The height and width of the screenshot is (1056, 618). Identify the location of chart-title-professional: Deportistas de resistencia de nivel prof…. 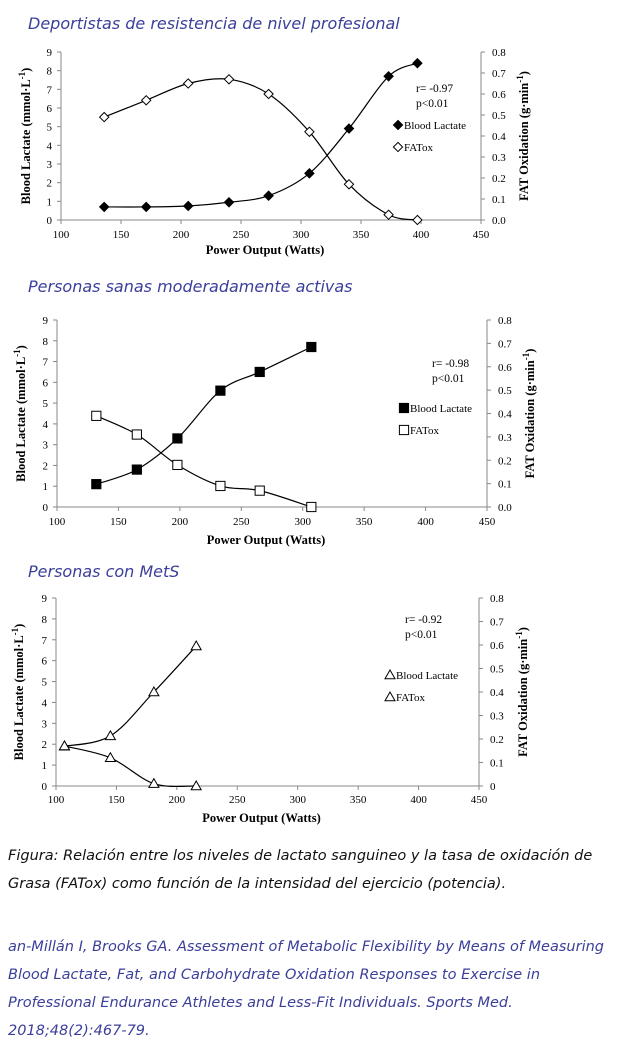
(214, 23).